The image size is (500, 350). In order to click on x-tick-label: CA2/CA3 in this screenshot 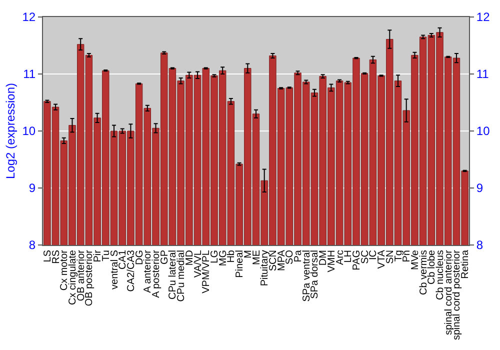, I will do `click(131, 271)`.